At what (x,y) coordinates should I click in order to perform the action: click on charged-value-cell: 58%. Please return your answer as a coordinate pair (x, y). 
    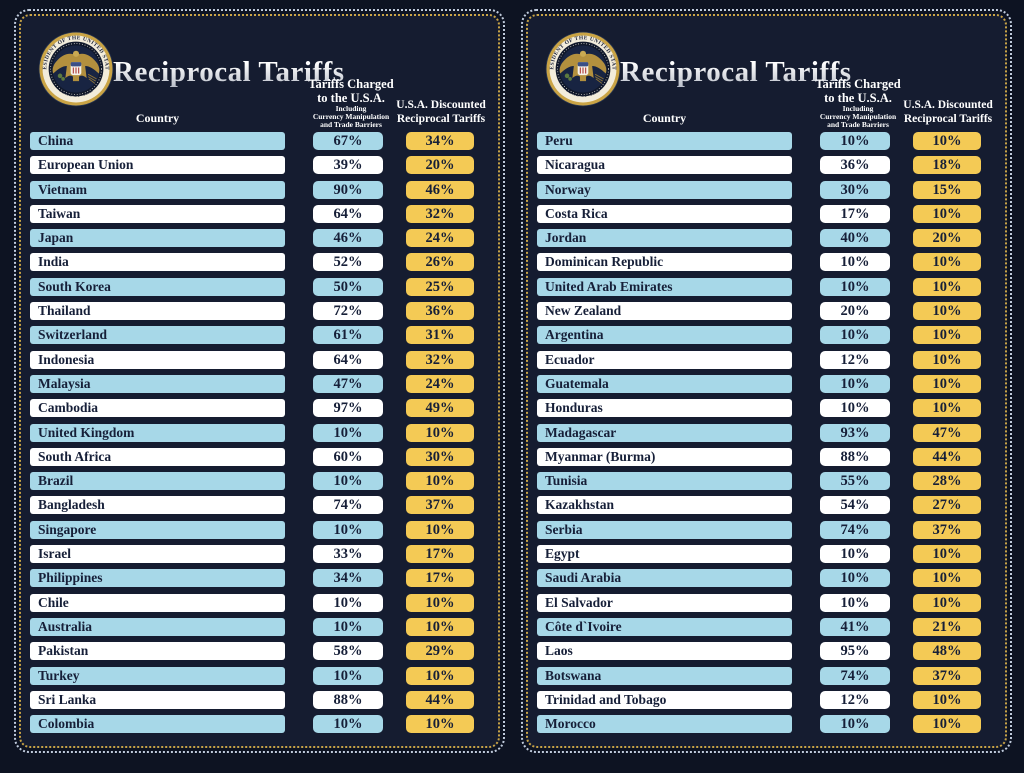
    Looking at the image, I should click on (348, 651).